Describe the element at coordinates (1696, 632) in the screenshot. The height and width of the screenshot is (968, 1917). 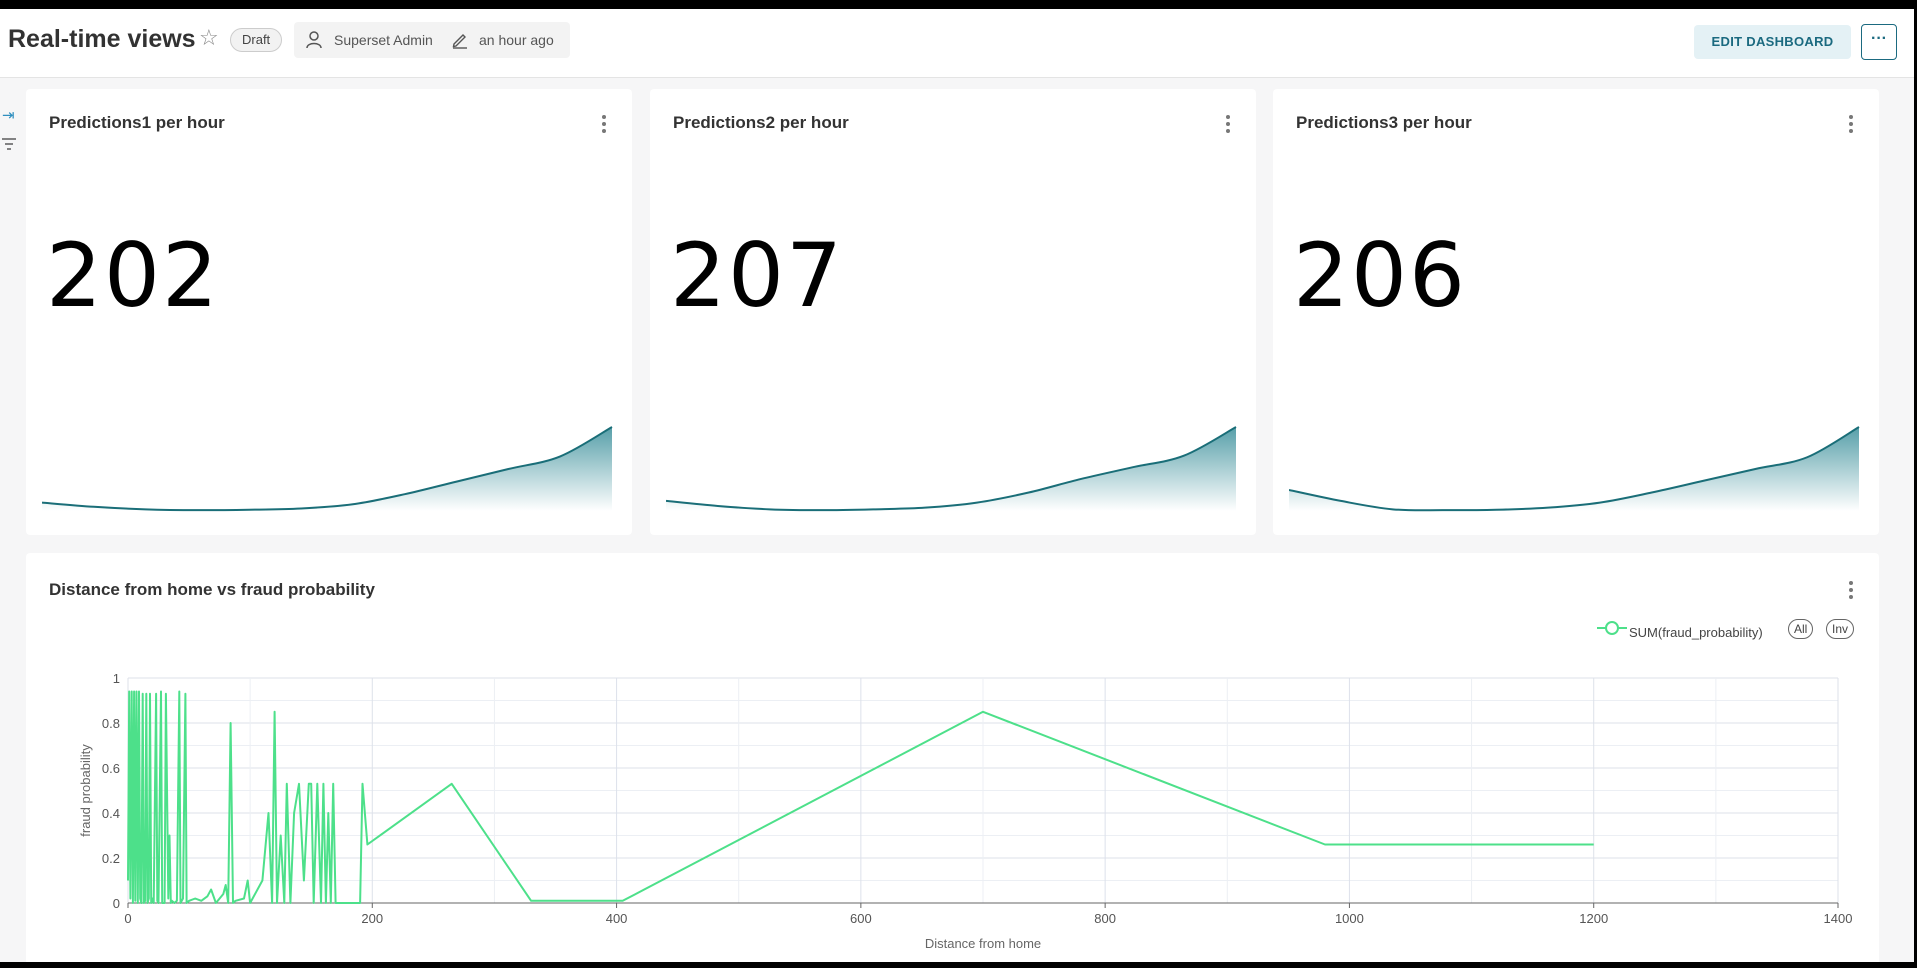
I see `legend-series-label: SUM(fraud_probability)` at that location.